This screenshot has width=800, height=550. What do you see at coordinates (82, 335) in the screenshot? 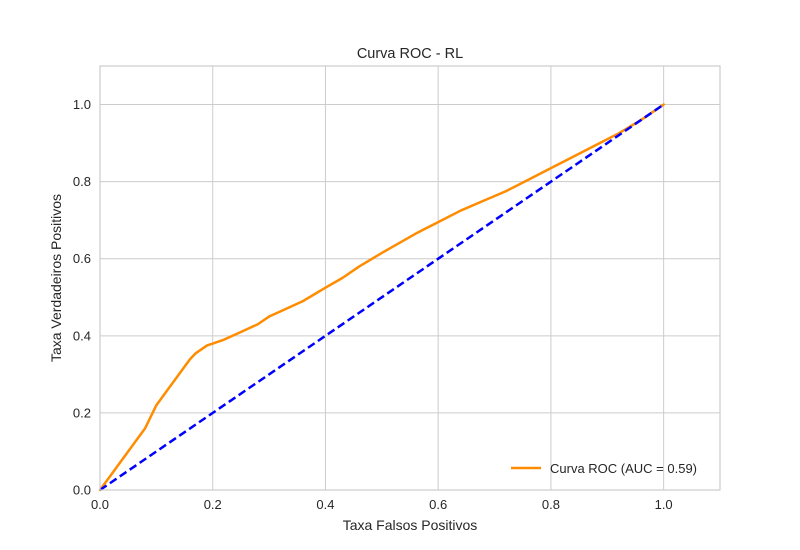
I see `y-tick-label: 0.4` at bounding box center [82, 335].